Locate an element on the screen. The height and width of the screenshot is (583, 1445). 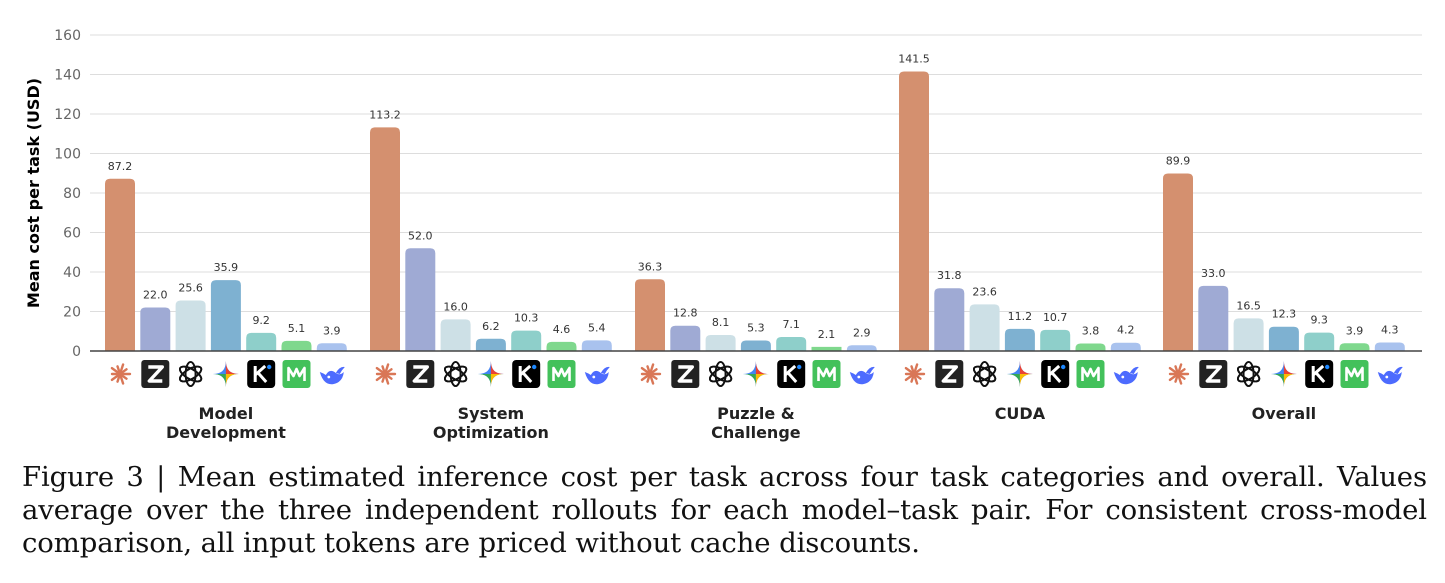
bar-value-label: 2.1 is located at coordinates (827, 334).